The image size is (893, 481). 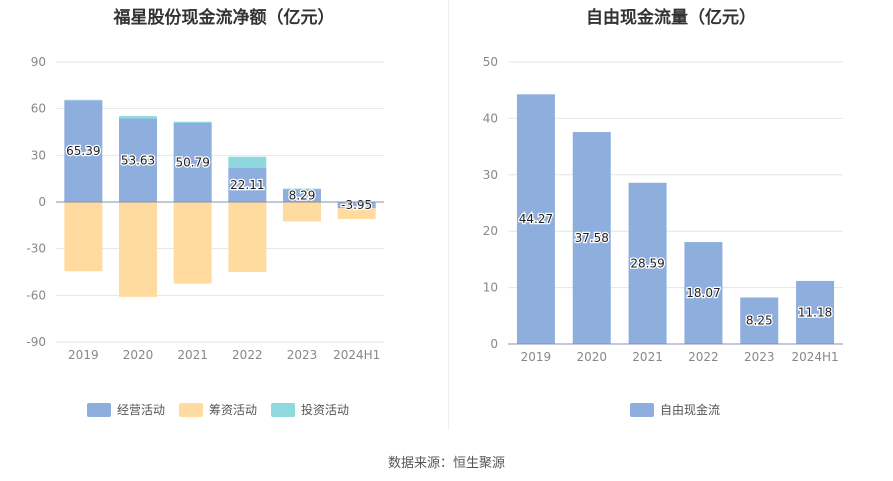 What do you see at coordinates (446, 463) in the screenshot?
I see `data-source-note: 数据来源：恒生聚源` at bounding box center [446, 463].